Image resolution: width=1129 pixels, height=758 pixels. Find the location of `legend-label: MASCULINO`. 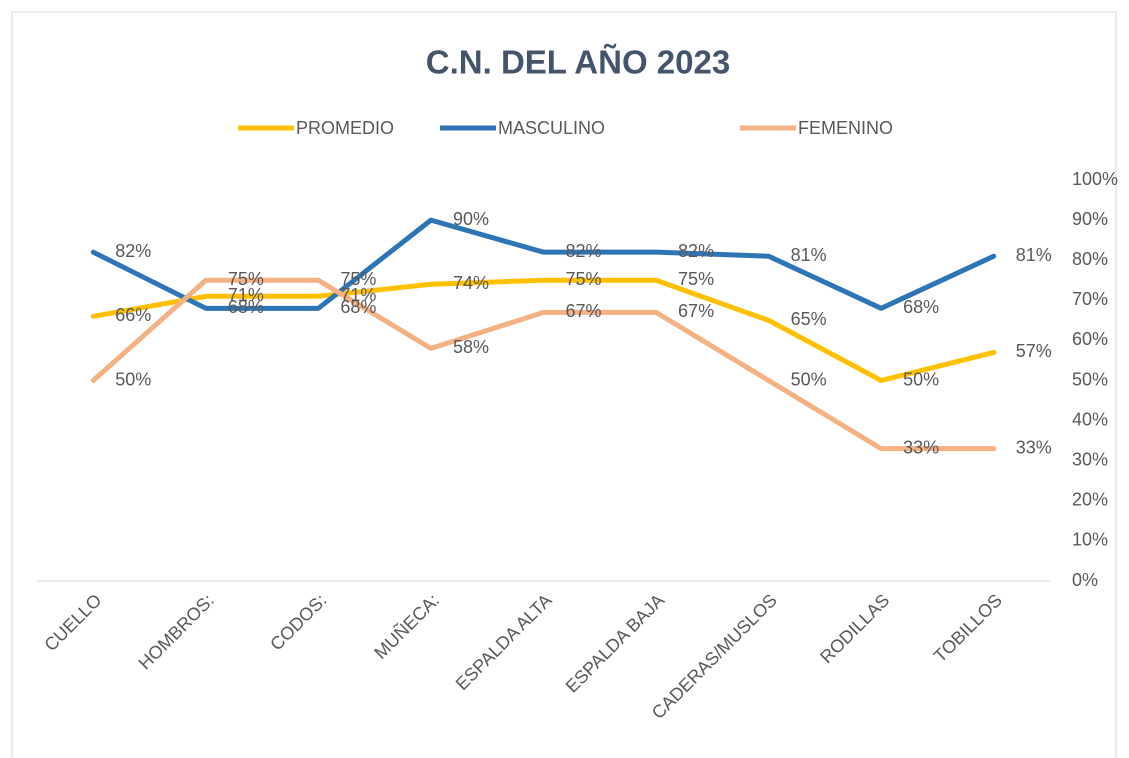

legend-label: MASCULINO is located at coordinates (551, 128).